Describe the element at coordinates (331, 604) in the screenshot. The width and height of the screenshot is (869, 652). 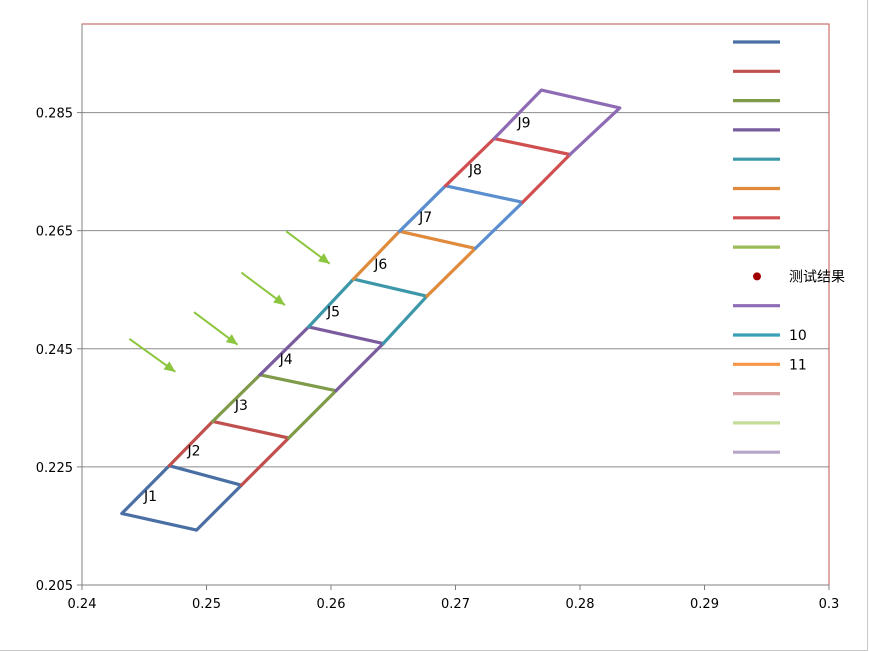
I see `x-tick-label: 0.26` at that location.